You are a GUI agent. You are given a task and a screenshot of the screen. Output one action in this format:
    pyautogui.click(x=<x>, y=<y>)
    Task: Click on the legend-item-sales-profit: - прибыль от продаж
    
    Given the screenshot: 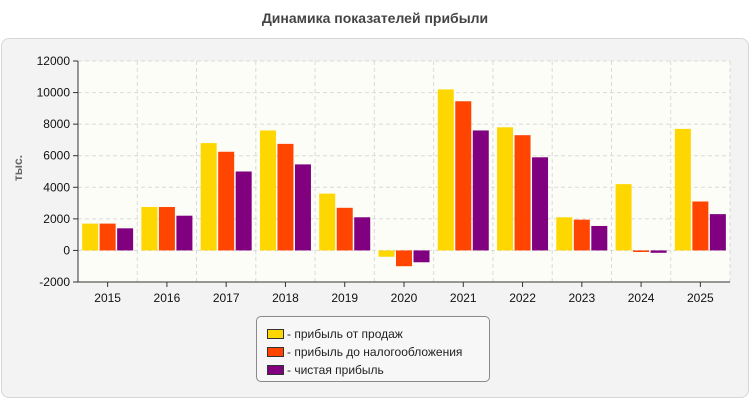 What is the action you would take?
    pyautogui.click(x=378, y=334)
    